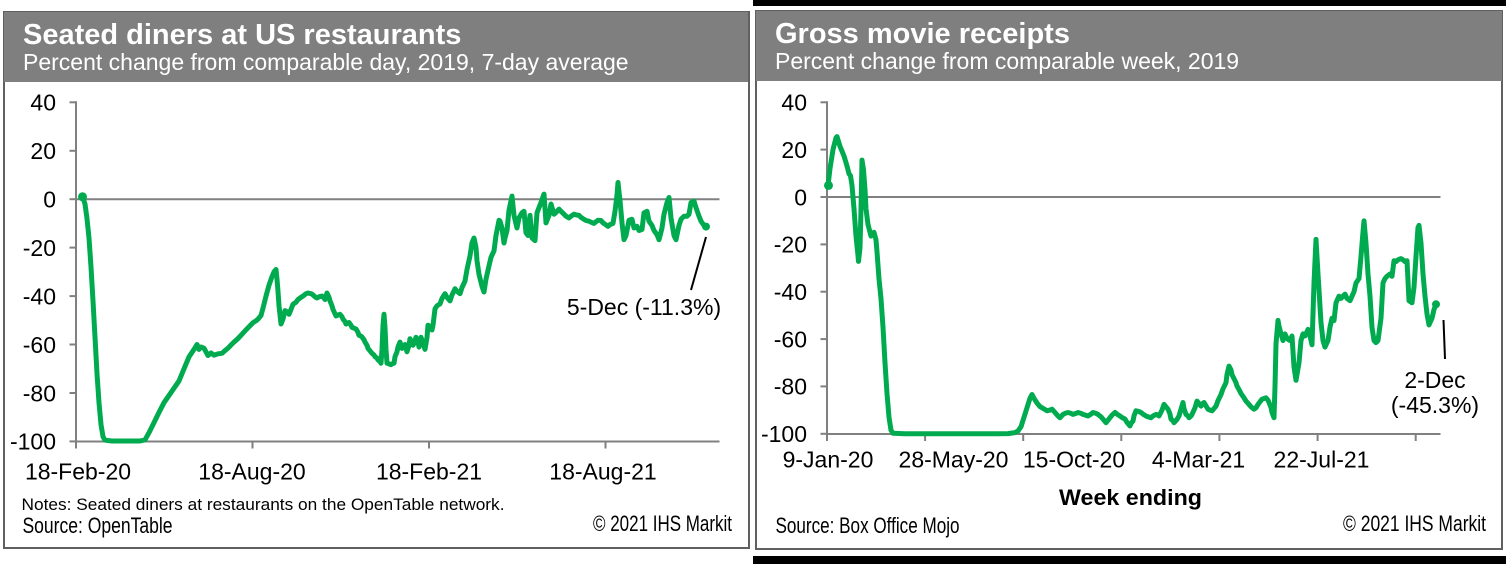  What do you see at coordinates (98, 525) in the screenshot?
I see `svg-text: Source: OpenTable` at bounding box center [98, 525].